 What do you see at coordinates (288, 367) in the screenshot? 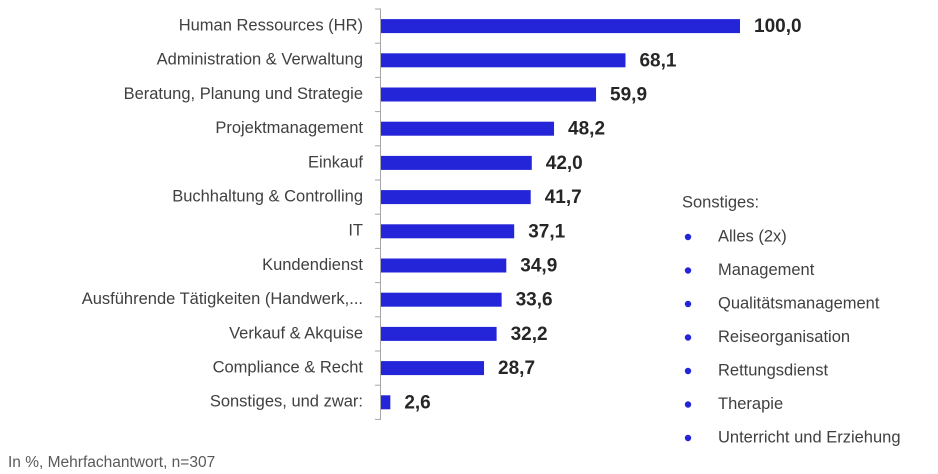
I see `category-label: Compliance & Recht` at bounding box center [288, 367].